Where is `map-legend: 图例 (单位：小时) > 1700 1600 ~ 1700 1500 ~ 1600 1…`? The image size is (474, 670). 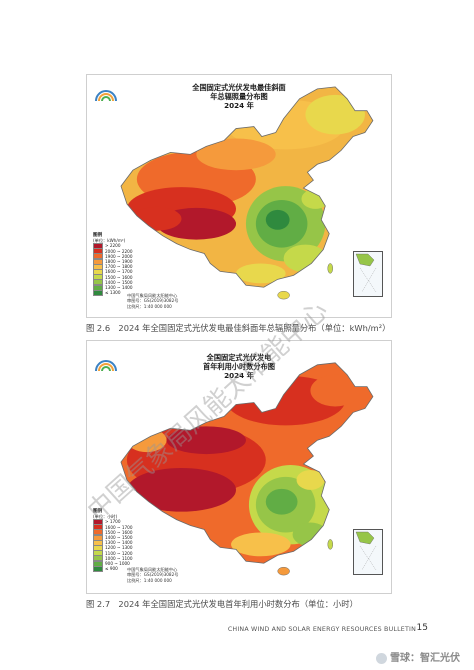
map-legend: 图例 (单位：小时) > 1700 1600 ~ 1700 1500 ~ 1600 1… is located at coordinates (113, 540).